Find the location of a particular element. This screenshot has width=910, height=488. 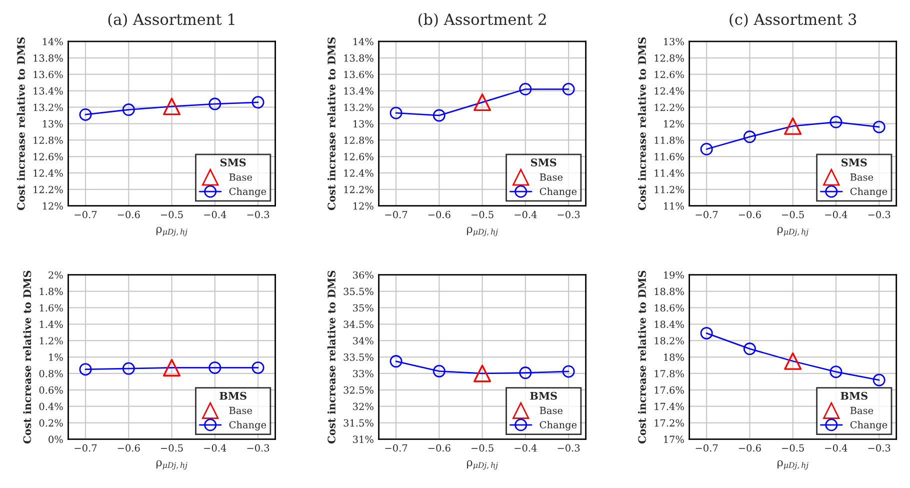

y-tick-label: 18.8% is located at coordinates (669, 292).